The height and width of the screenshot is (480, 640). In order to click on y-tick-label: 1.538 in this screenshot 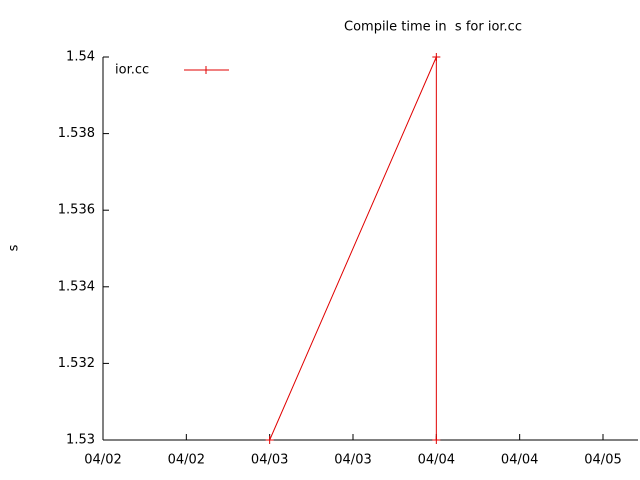, I will do `click(76, 133)`.